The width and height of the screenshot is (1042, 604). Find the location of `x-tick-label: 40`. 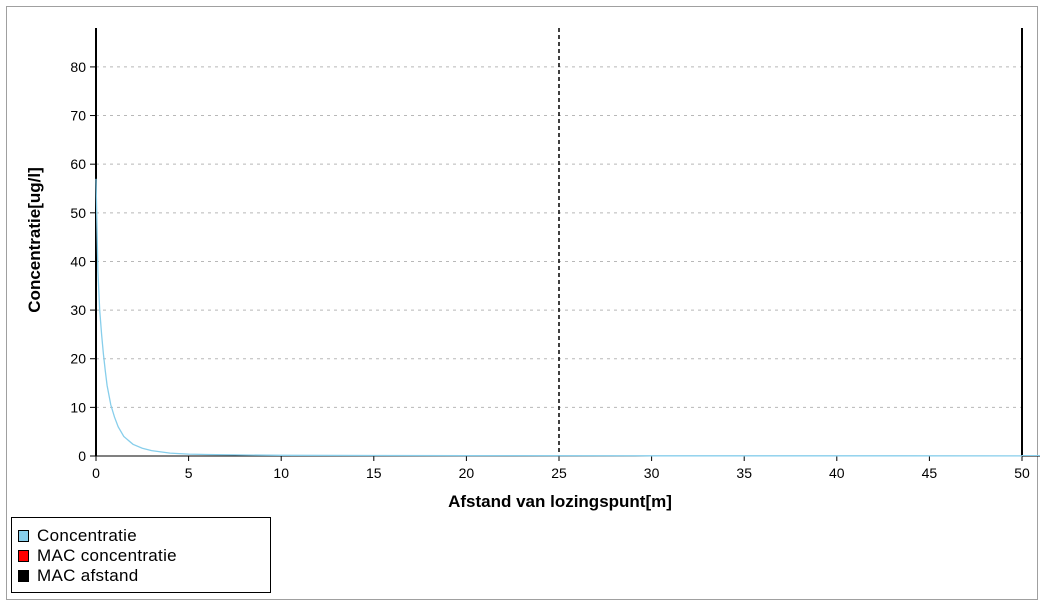

x-tick-label: 40 is located at coordinates (837, 473).